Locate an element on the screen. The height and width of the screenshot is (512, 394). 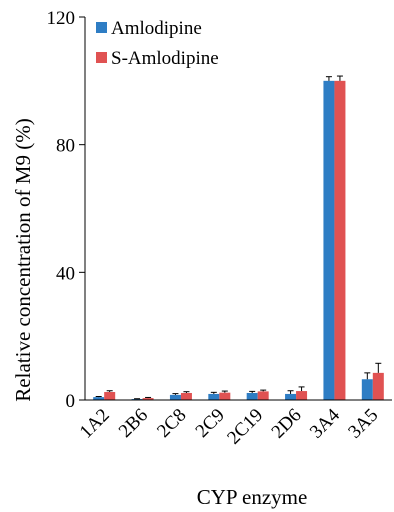
legend-swatch-amlodipine is located at coordinates (101, 27).